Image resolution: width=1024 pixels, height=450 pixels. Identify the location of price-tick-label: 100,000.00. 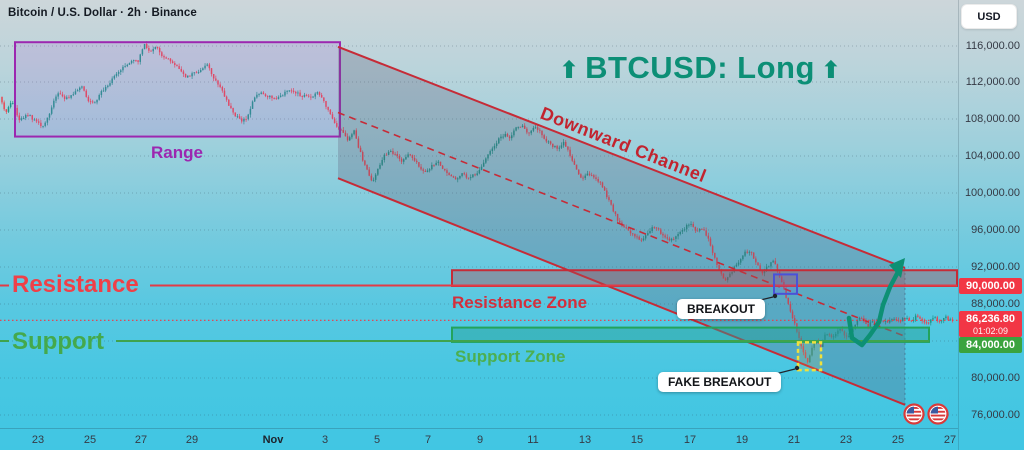
(992, 193).